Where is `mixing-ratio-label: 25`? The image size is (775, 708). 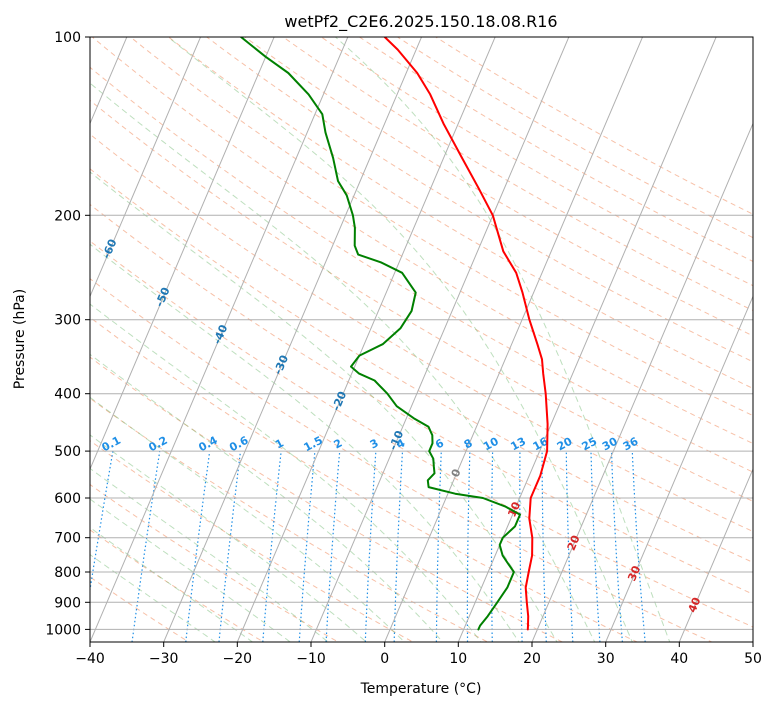 mixing-ratio-label: 25 is located at coordinates (590, 444).